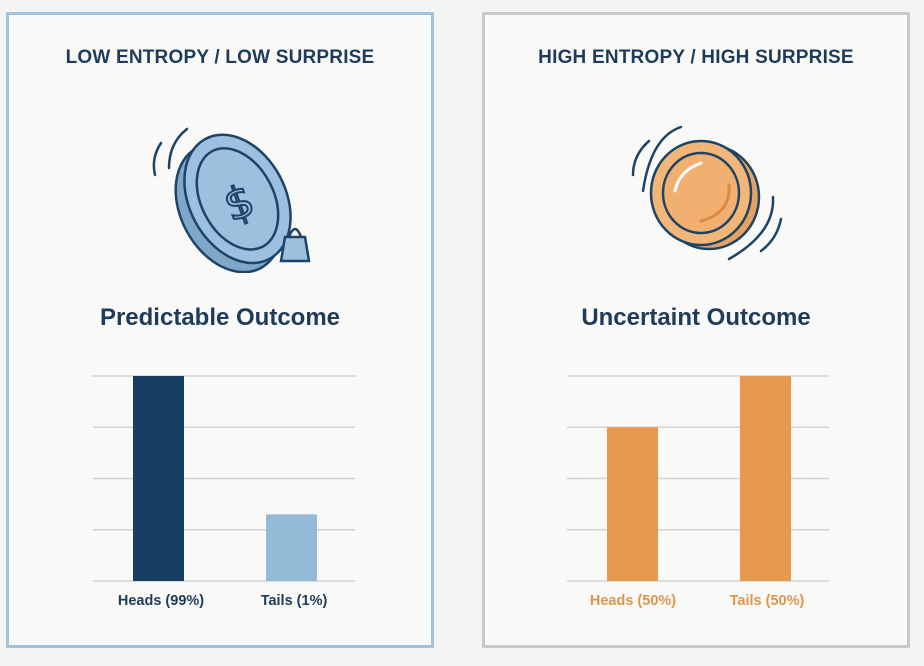  Describe the element at coordinates (220, 57) in the screenshot. I see `panel-title: LOW ENTROPY / LOW SURPRISE` at that location.